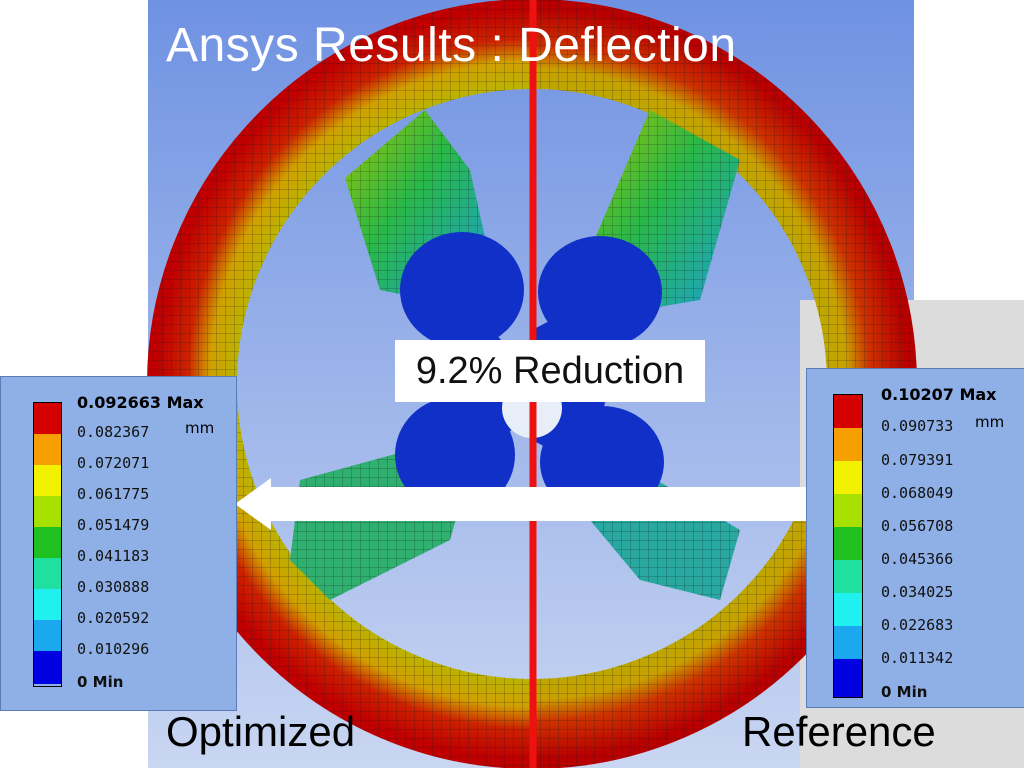 Image resolution: width=1024 pixels, height=768 pixels. I want to click on legend-max-label: 0.10207 Max, so click(939, 394).